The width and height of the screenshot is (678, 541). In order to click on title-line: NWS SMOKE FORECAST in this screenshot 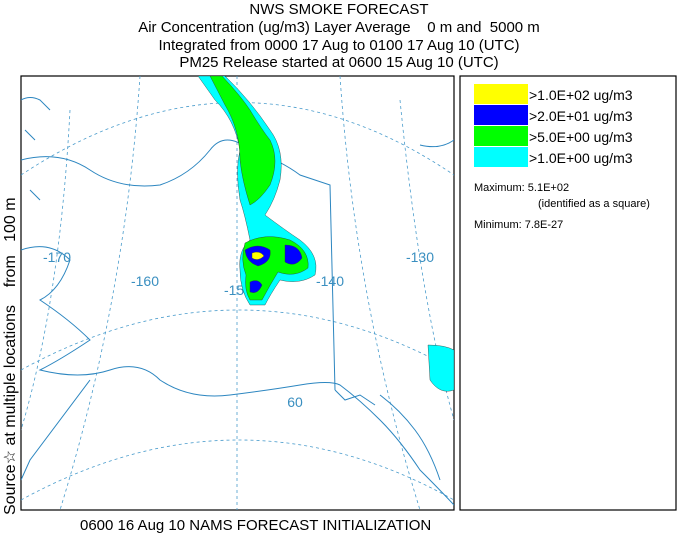, I will do `click(338, 9)`.